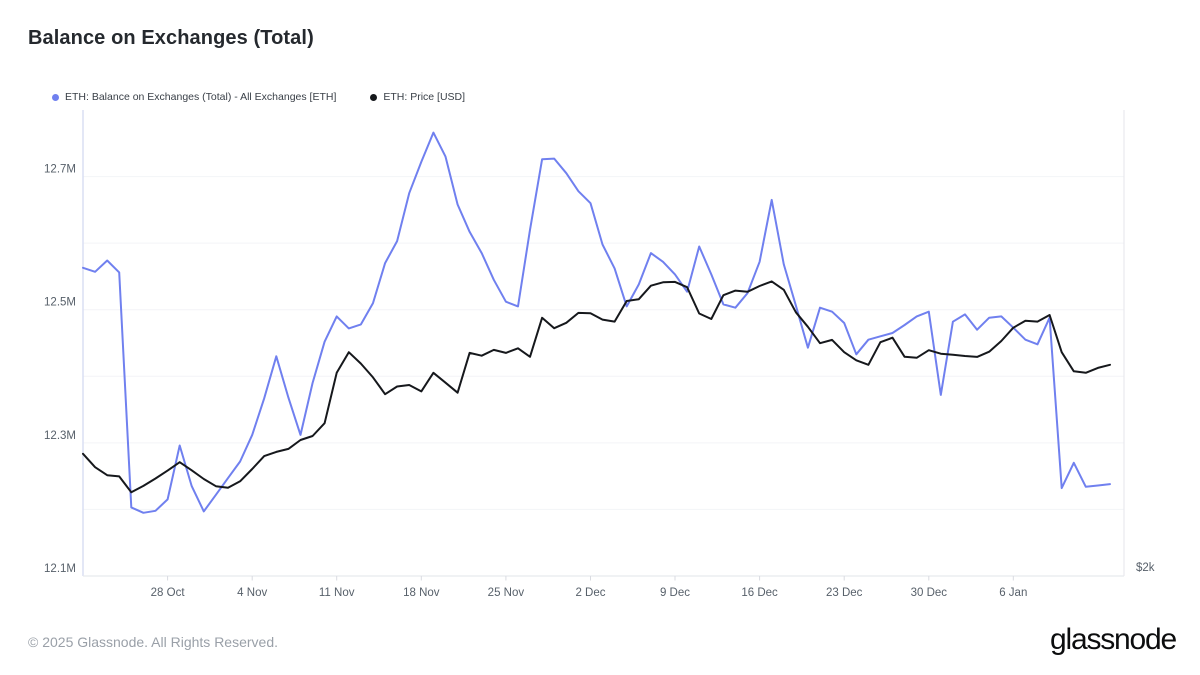 This screenshot has width=1200, height=675. I want to click on x-axis-label: 23 Dec, so click(844, 593).